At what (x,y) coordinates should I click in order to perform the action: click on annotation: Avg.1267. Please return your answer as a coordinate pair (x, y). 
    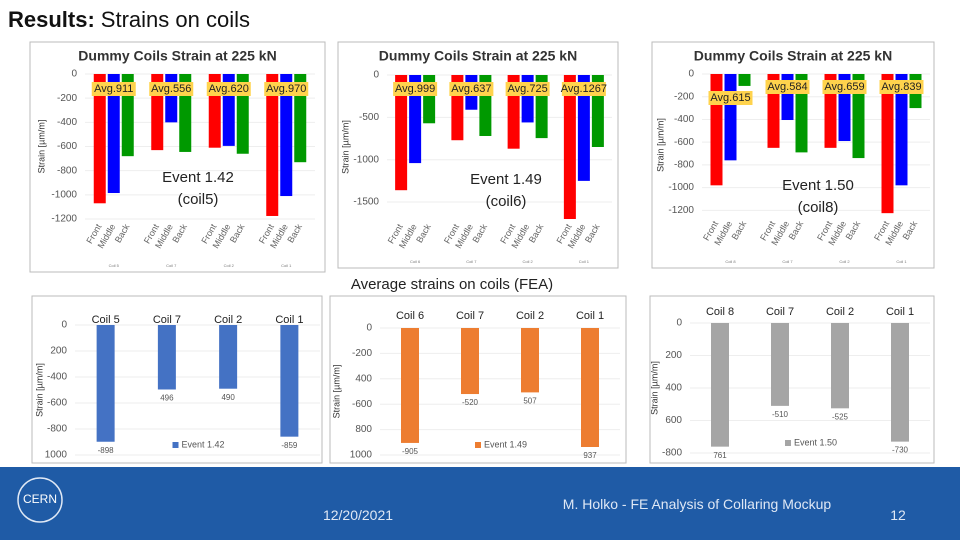
    Looking at the image, I should click on (584, 89).